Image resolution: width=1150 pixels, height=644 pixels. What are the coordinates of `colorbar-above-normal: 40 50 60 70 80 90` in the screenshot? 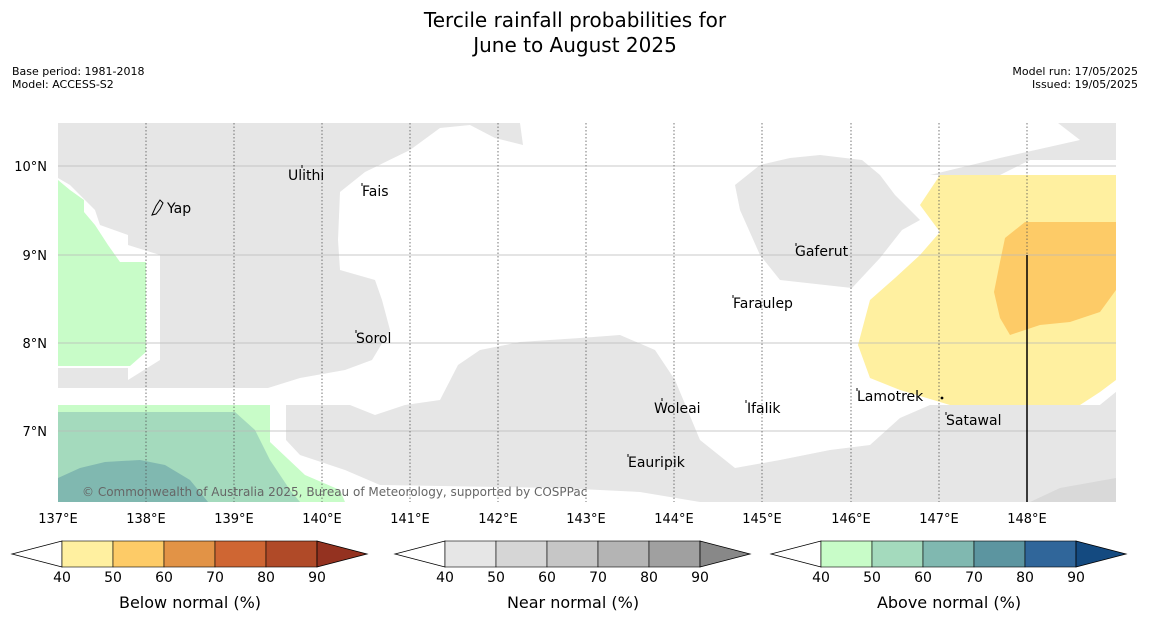 It's located at (948, 563).